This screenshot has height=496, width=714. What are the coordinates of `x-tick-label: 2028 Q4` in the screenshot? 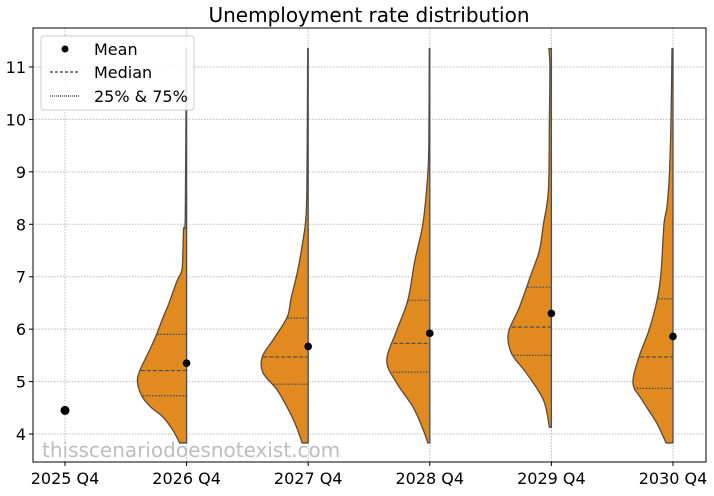 It's located at (430, 478).